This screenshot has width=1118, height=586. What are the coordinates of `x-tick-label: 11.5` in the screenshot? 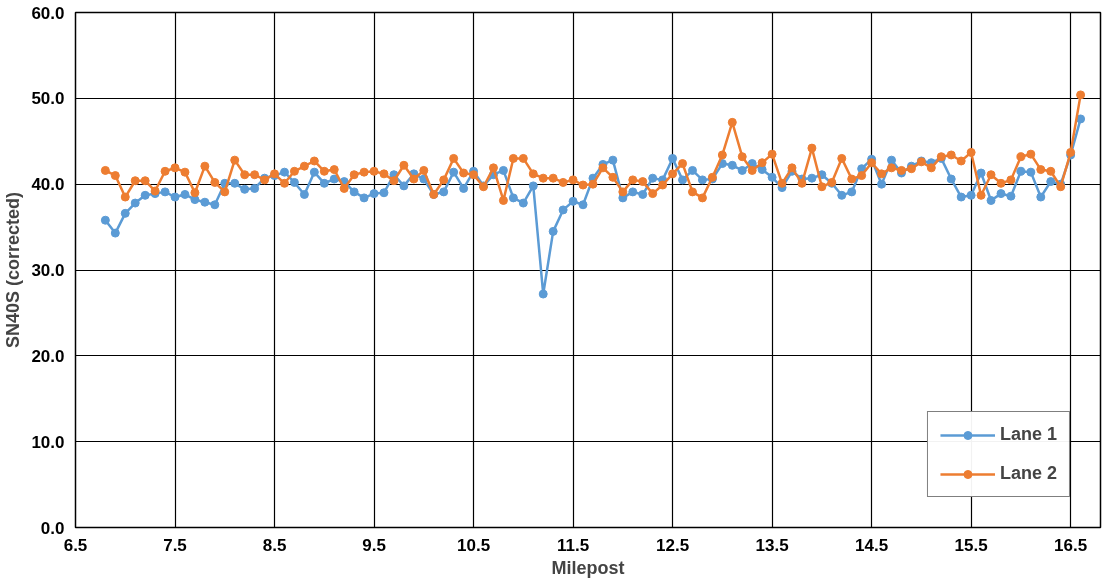 It's located at (573, 545).